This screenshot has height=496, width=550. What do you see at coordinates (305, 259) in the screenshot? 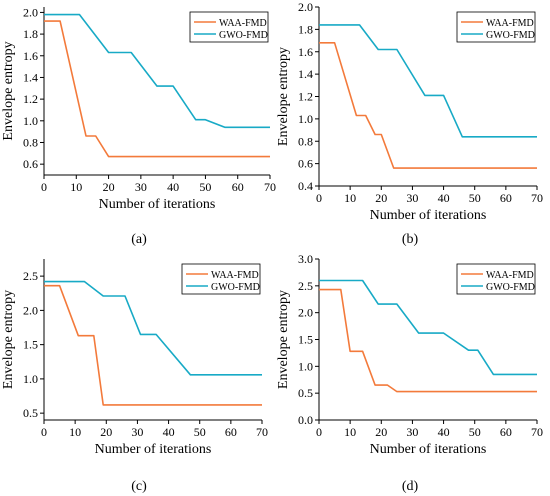
I see `y-tick-label: 3.0` at bounding box center [305, 259].